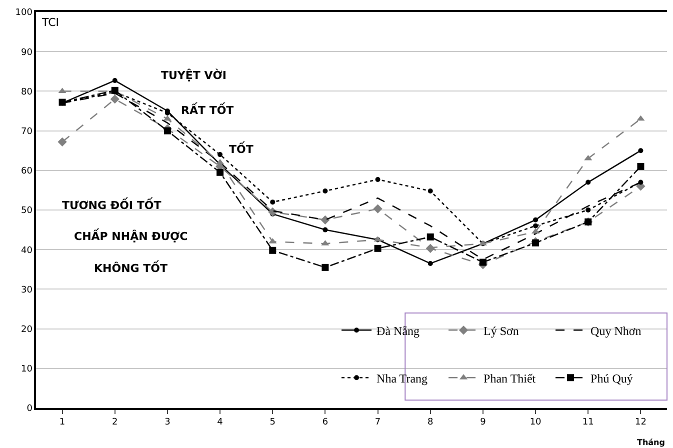  I want to click on y-tick-label: 40, so click(26, 251).